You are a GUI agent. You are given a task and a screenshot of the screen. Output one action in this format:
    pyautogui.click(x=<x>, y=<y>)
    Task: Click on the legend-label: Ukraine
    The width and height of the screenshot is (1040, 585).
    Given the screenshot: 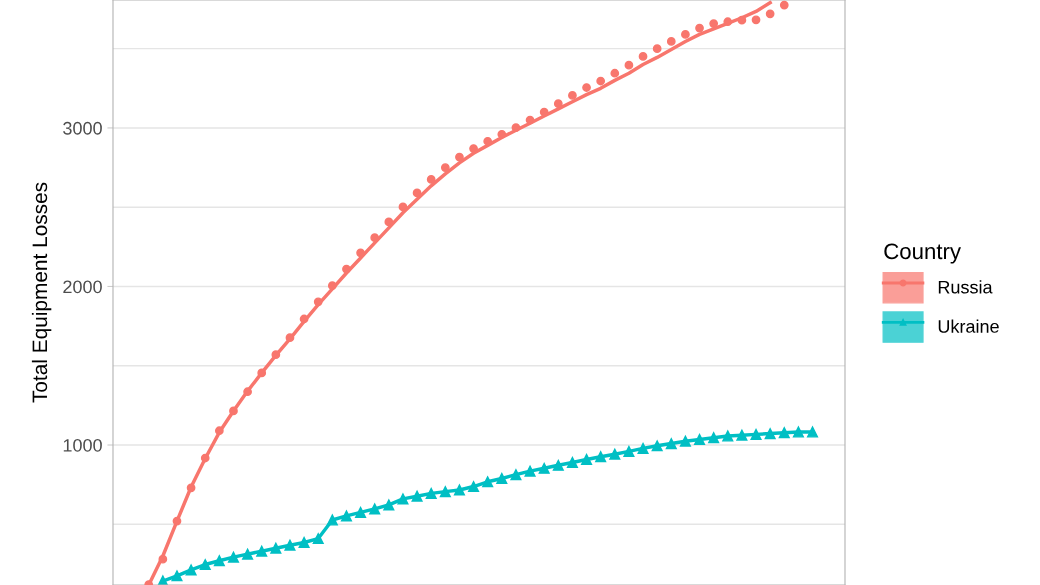 What is the action you would take?
    pyautogui.click(x=968, y=326)
    